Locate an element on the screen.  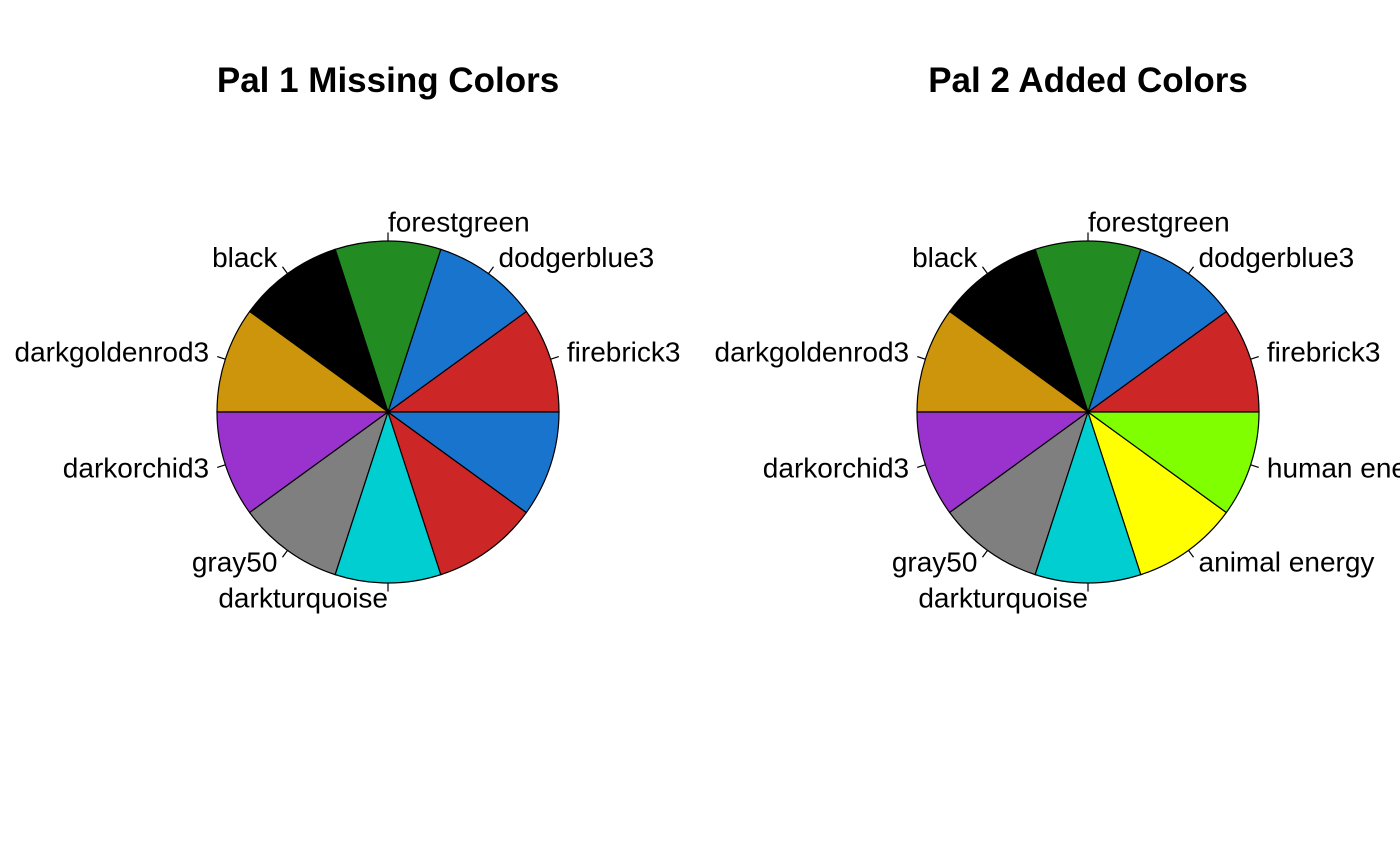
pie-slice-human-energy is located at coordinates (1173, 462).